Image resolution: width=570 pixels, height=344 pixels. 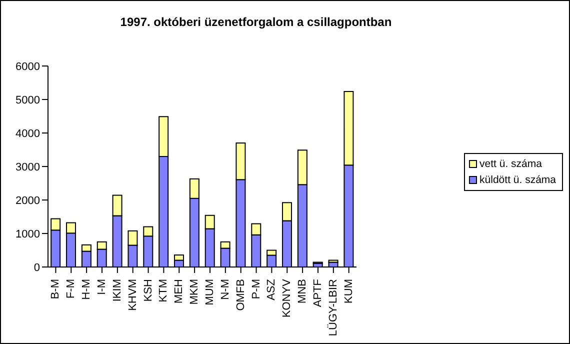 I want to click on x-tick-label: KONYV, so click(x=287, y=298).